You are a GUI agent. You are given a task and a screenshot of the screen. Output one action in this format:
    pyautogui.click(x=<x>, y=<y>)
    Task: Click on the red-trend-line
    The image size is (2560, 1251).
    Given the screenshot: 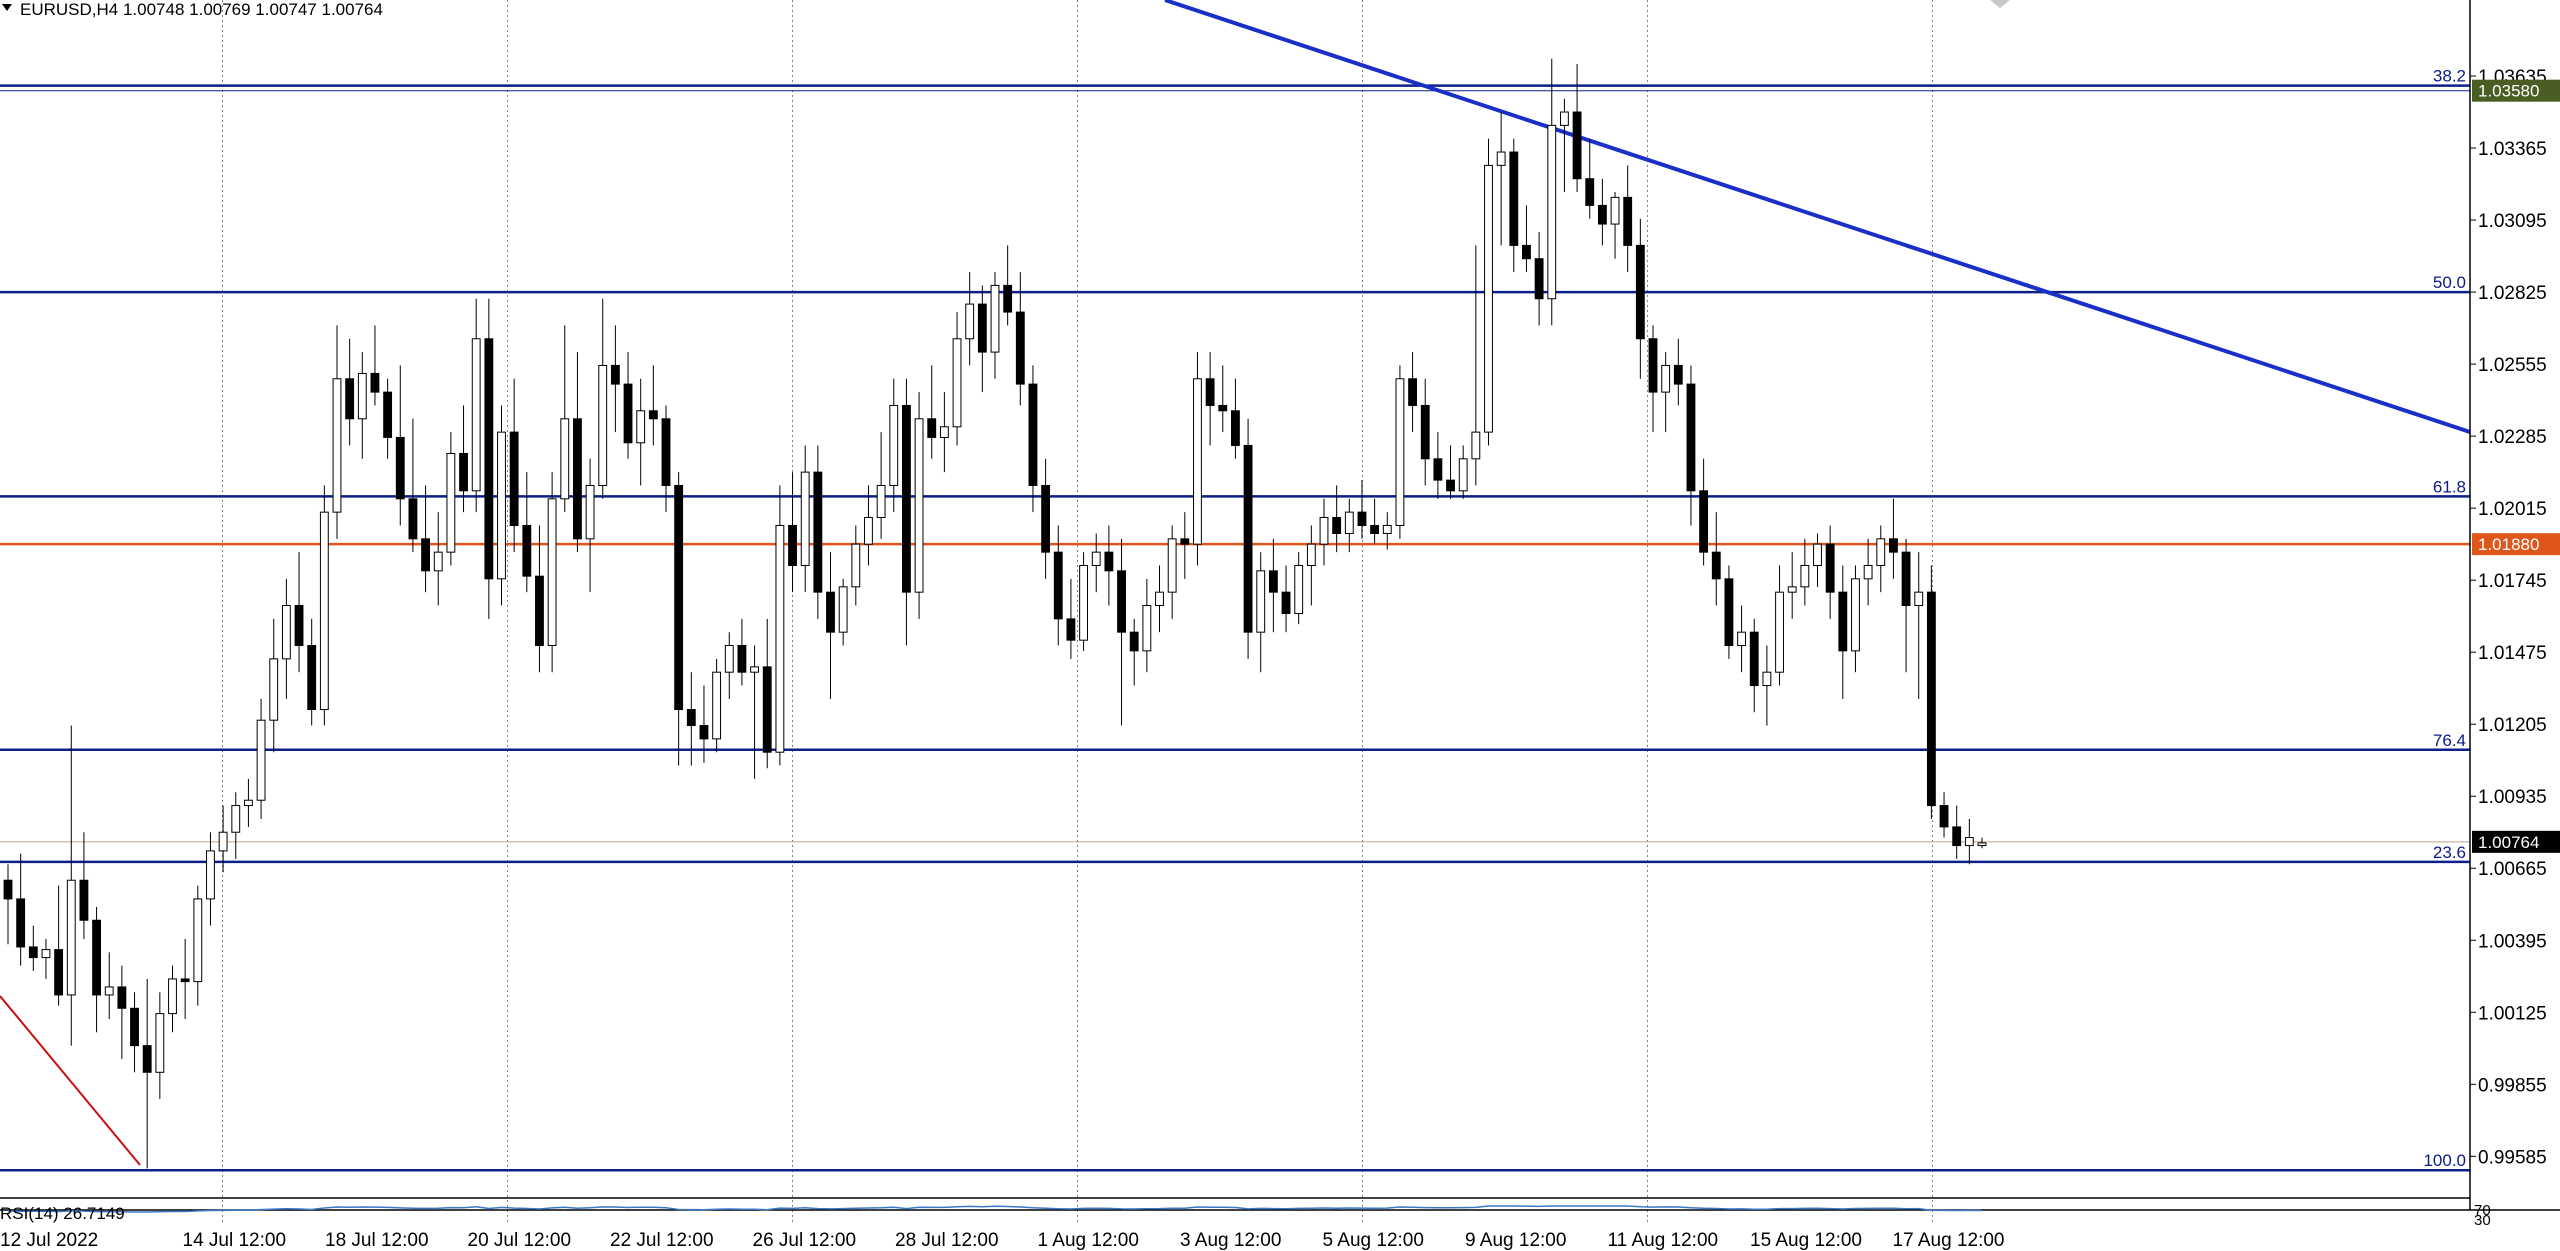 What is the action you would take?
    pyautogui.click(x=70, y=1080)
    